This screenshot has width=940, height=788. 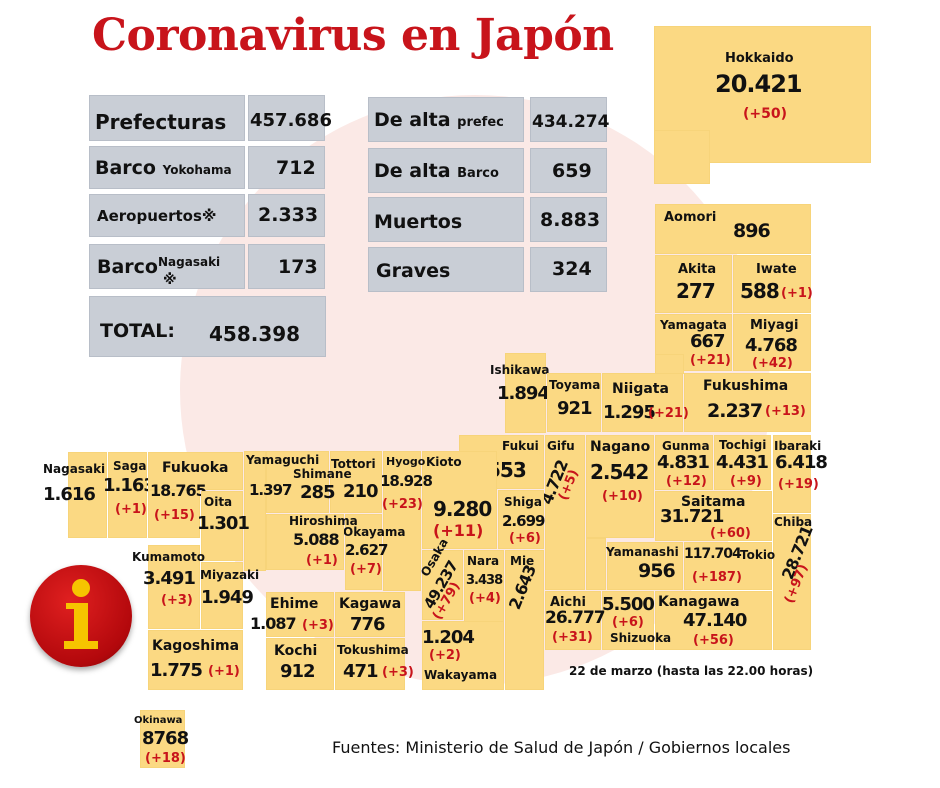 I want to click on label-okayama: Okayama, so click(x=374, y=532).